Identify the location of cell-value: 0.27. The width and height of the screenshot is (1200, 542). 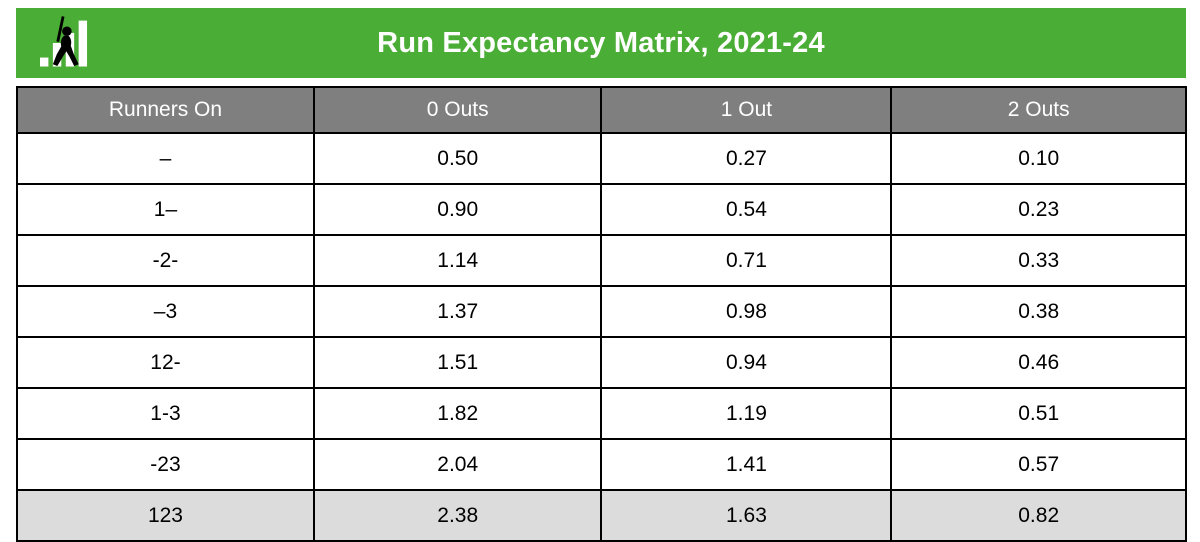
(746, 158).